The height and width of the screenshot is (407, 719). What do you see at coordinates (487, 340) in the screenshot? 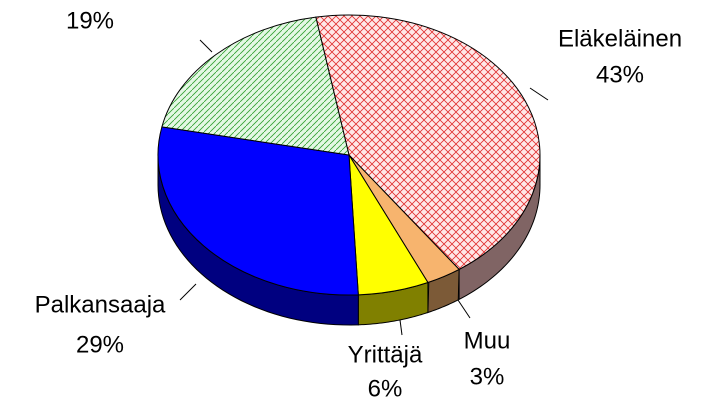
I see `category-label: Muu` at bounding box center [487, 340].